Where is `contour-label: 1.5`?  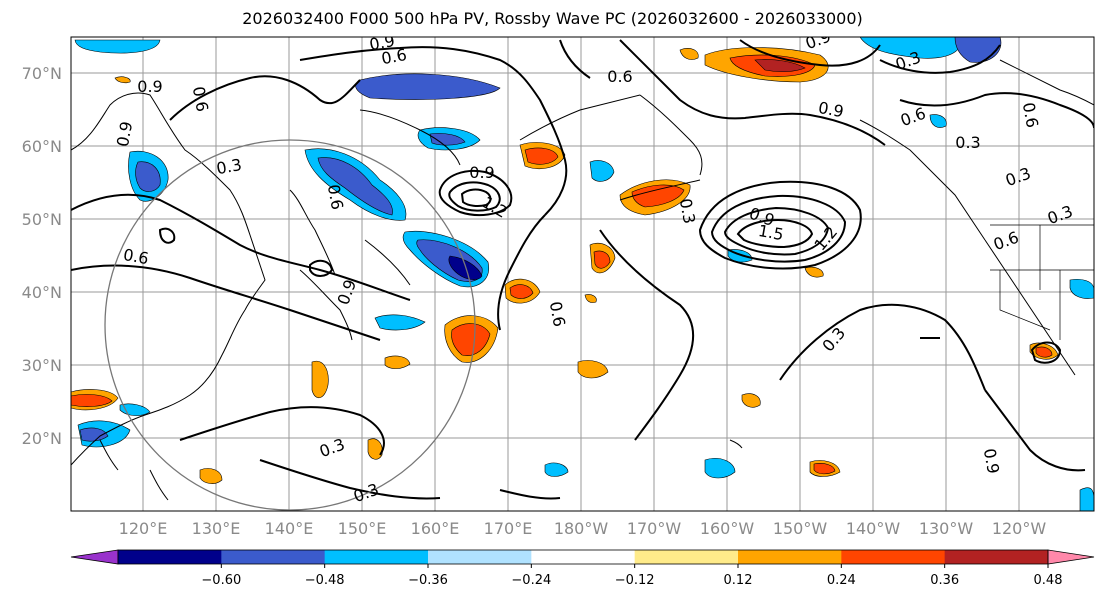
contour-label: 1.5 is located at coordinates (771, 232).